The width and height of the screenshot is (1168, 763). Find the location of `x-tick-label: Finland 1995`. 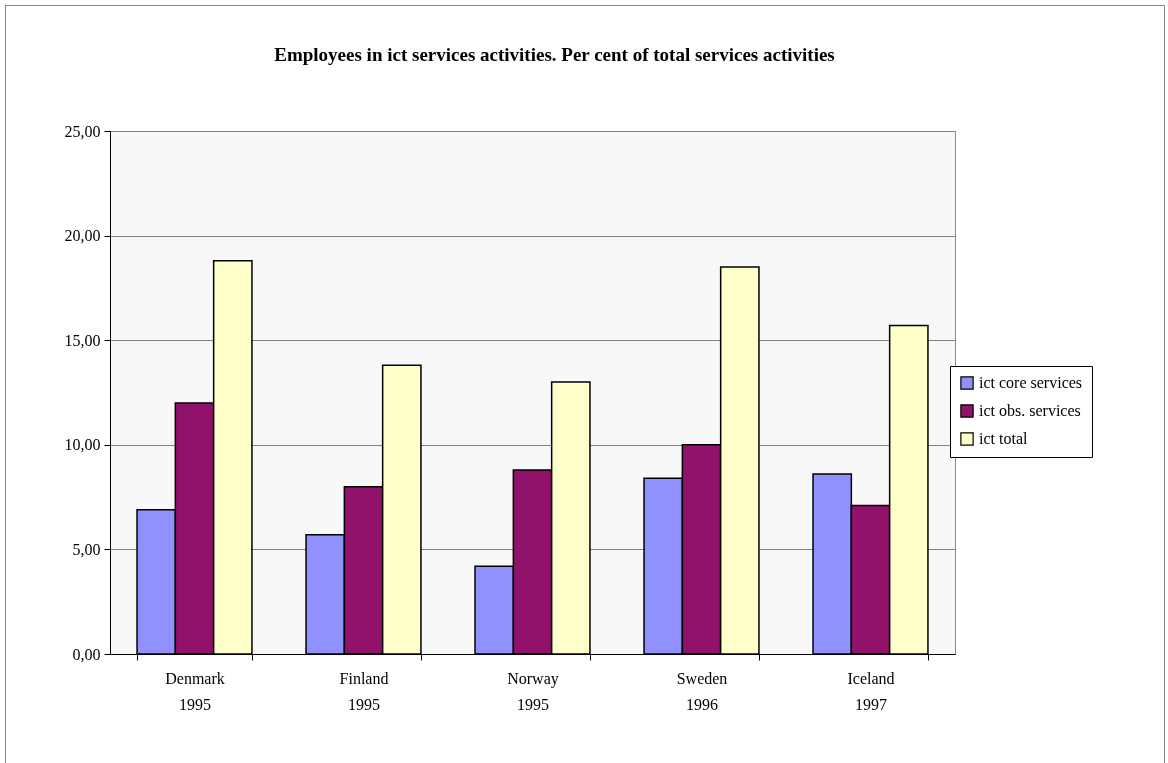

x-tick-label: Finland 1995 is located at coordinates (364, 691).